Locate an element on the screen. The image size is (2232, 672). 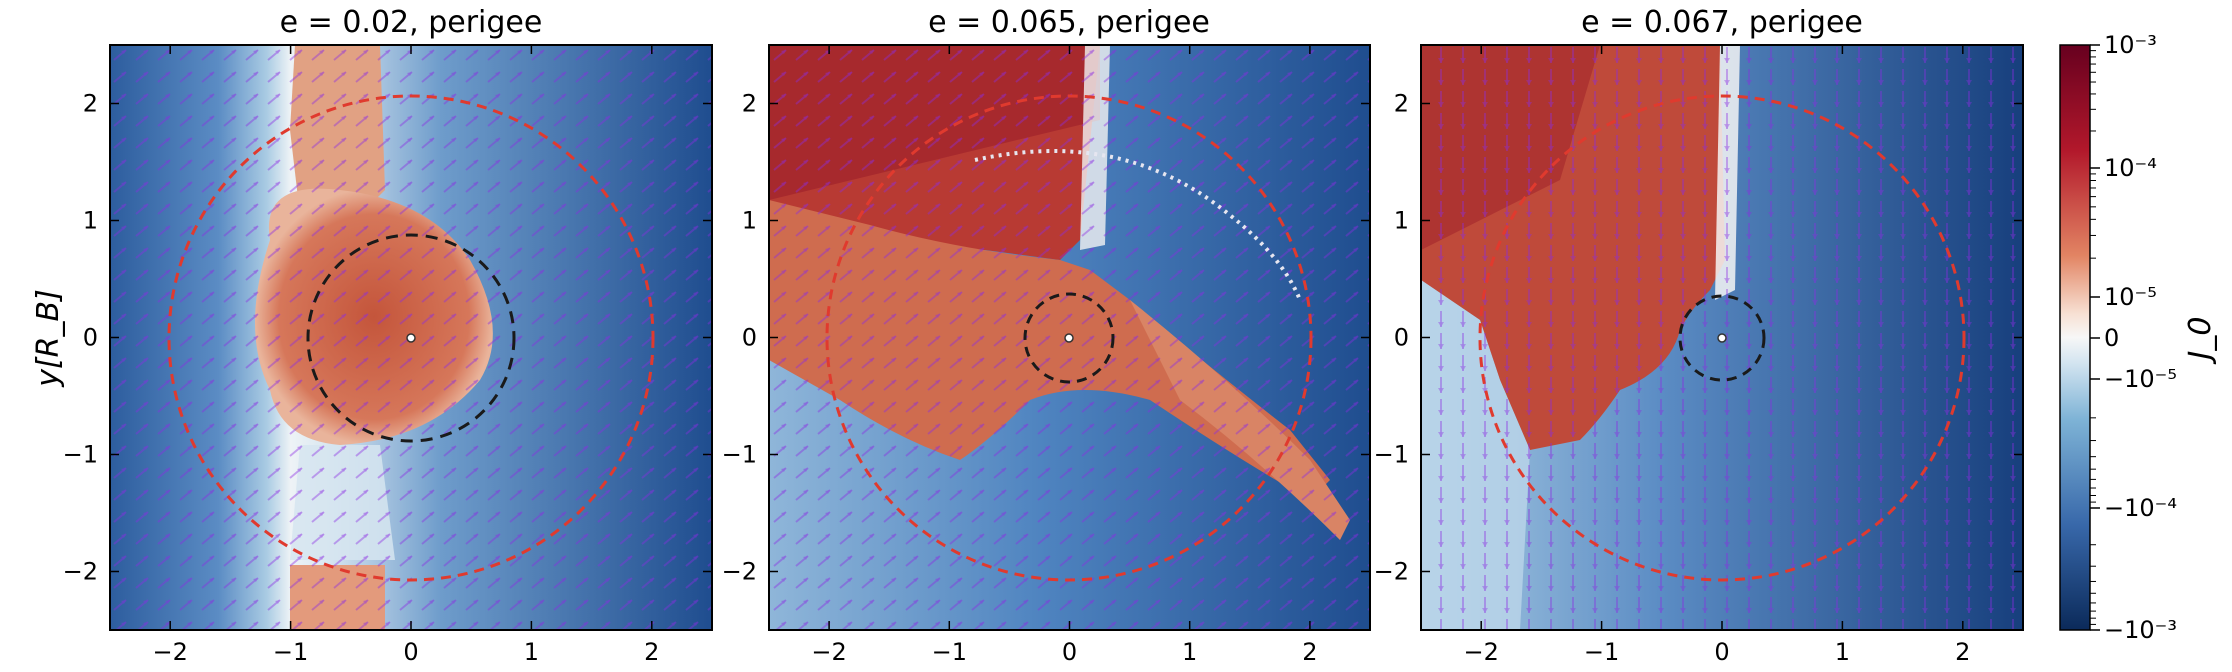
panel-1-inner-circle is located at coordinates (411, 338).